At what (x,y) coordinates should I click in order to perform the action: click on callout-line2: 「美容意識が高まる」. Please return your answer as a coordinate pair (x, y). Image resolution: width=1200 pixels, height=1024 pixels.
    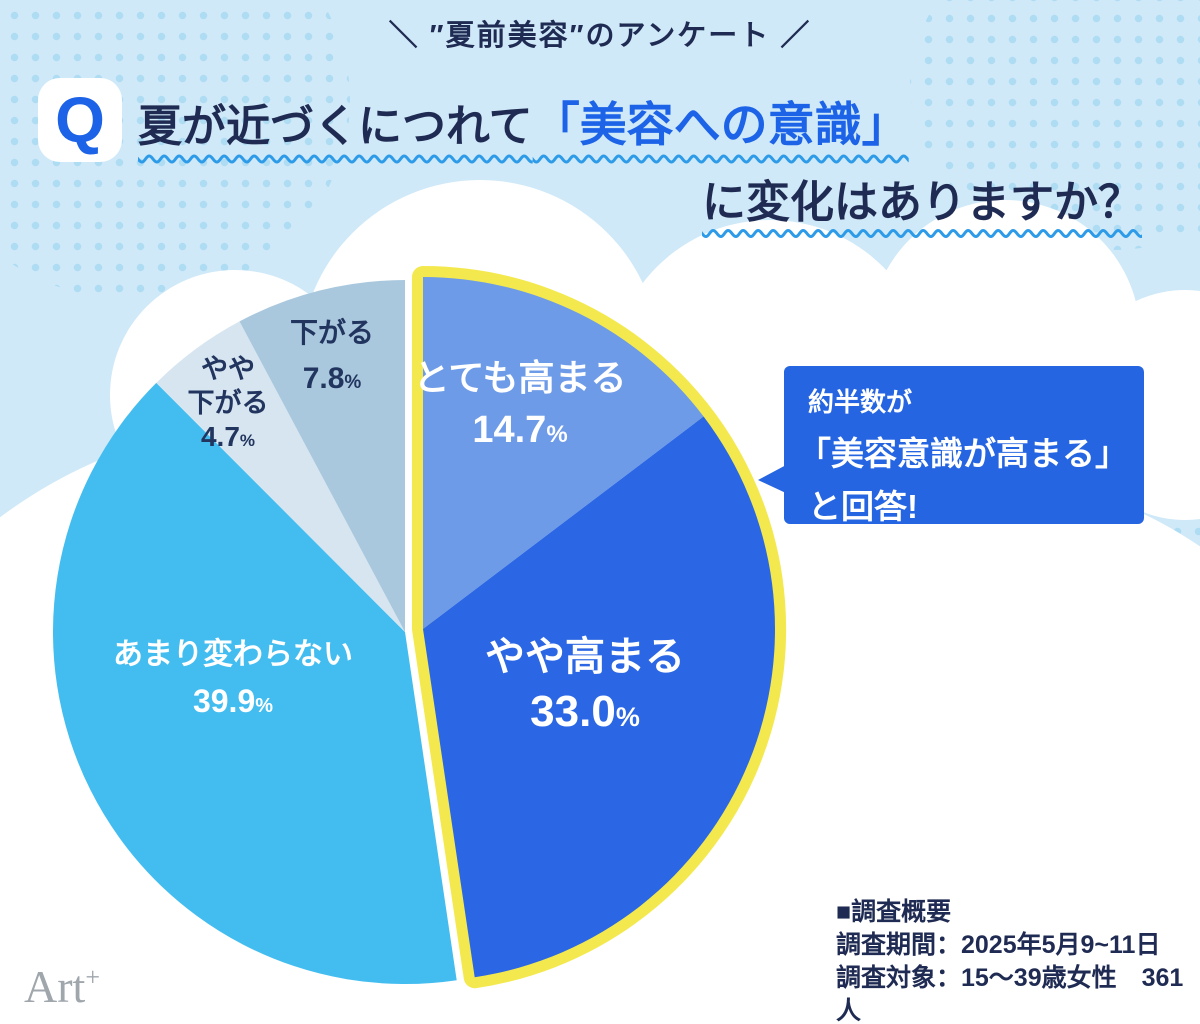
    Looking at the image, I should click on (963, 453).